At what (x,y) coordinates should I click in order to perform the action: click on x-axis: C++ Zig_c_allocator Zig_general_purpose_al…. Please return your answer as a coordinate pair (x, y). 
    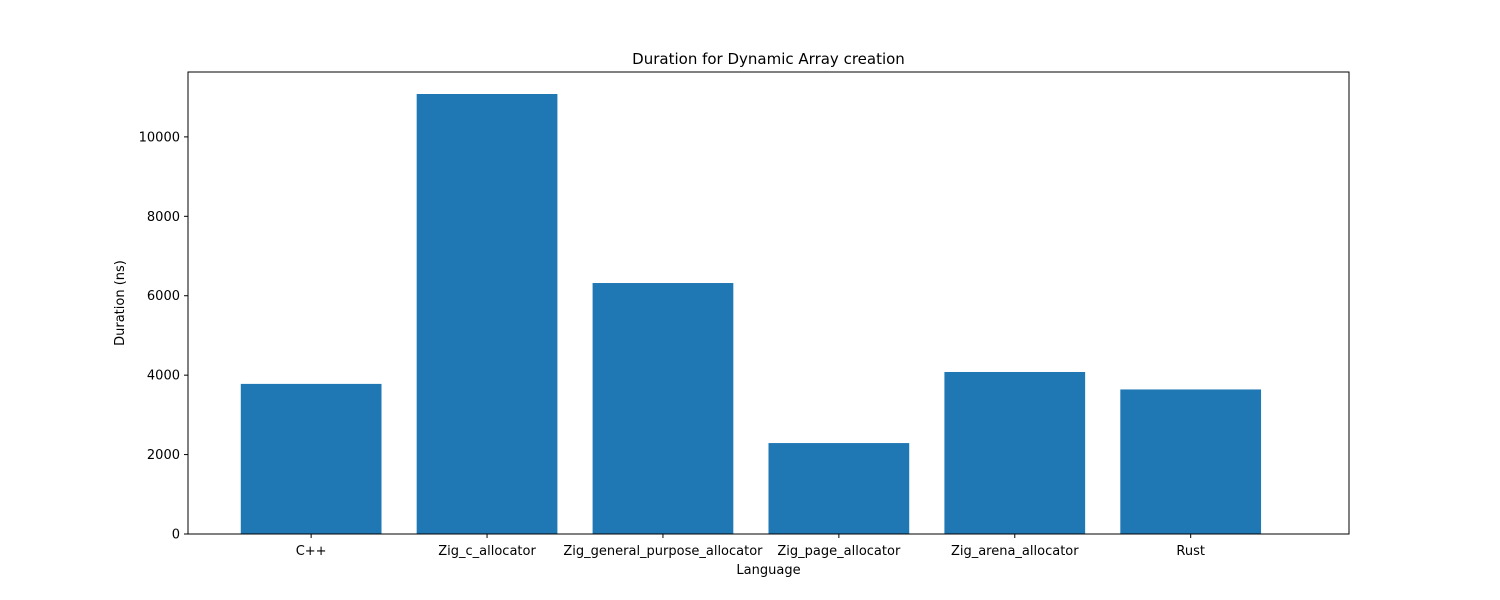
    Looking at the image, I should click on (750, 546).